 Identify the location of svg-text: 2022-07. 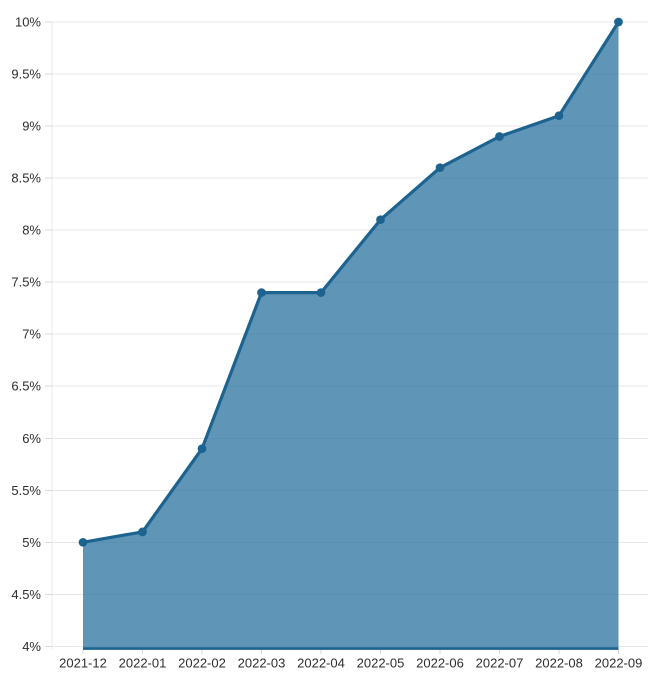
(500, 663).